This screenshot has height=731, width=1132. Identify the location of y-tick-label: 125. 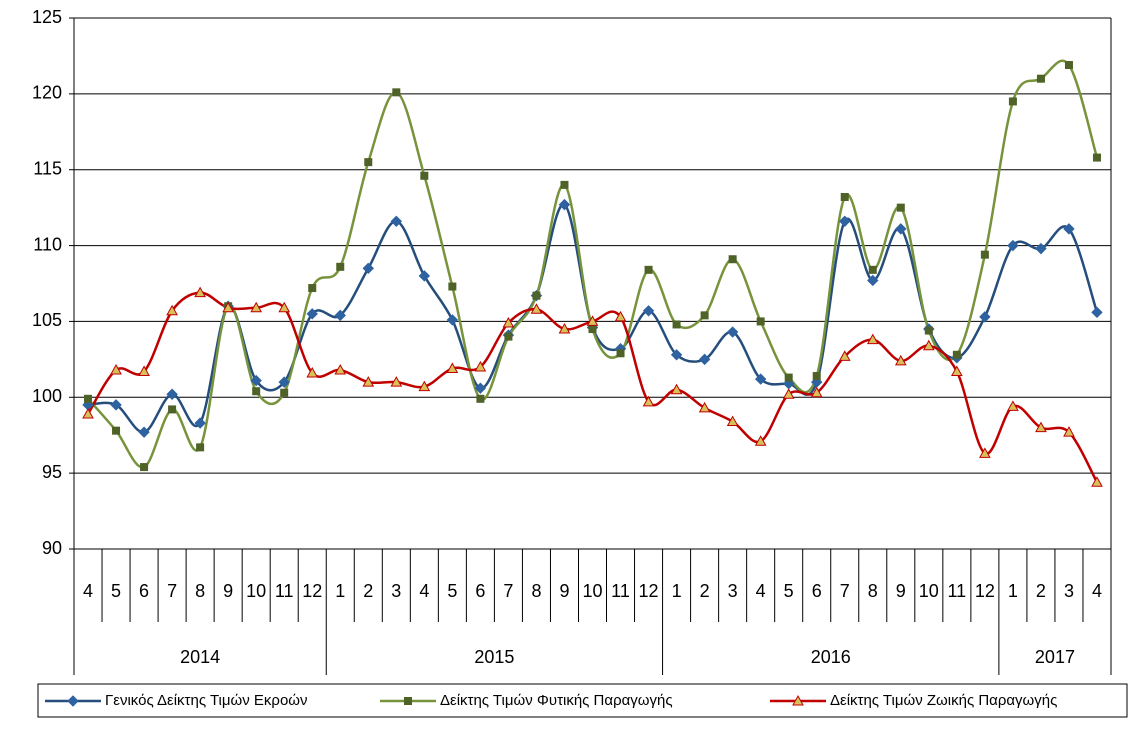
(47, 17).